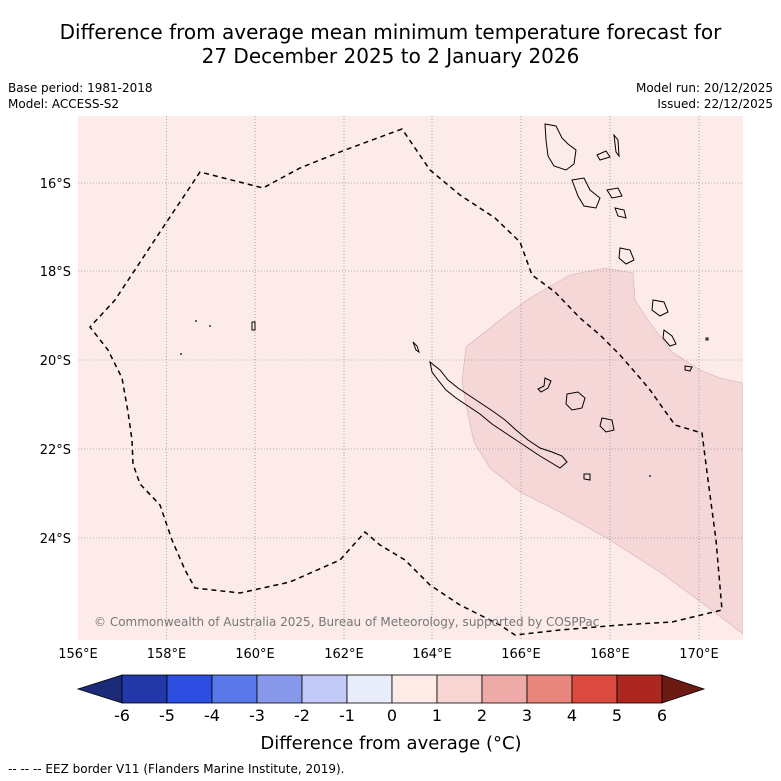  Describe the element at coordinates (55, 184) in the screenshot. I see `latitude-label: 16°S` at that location.